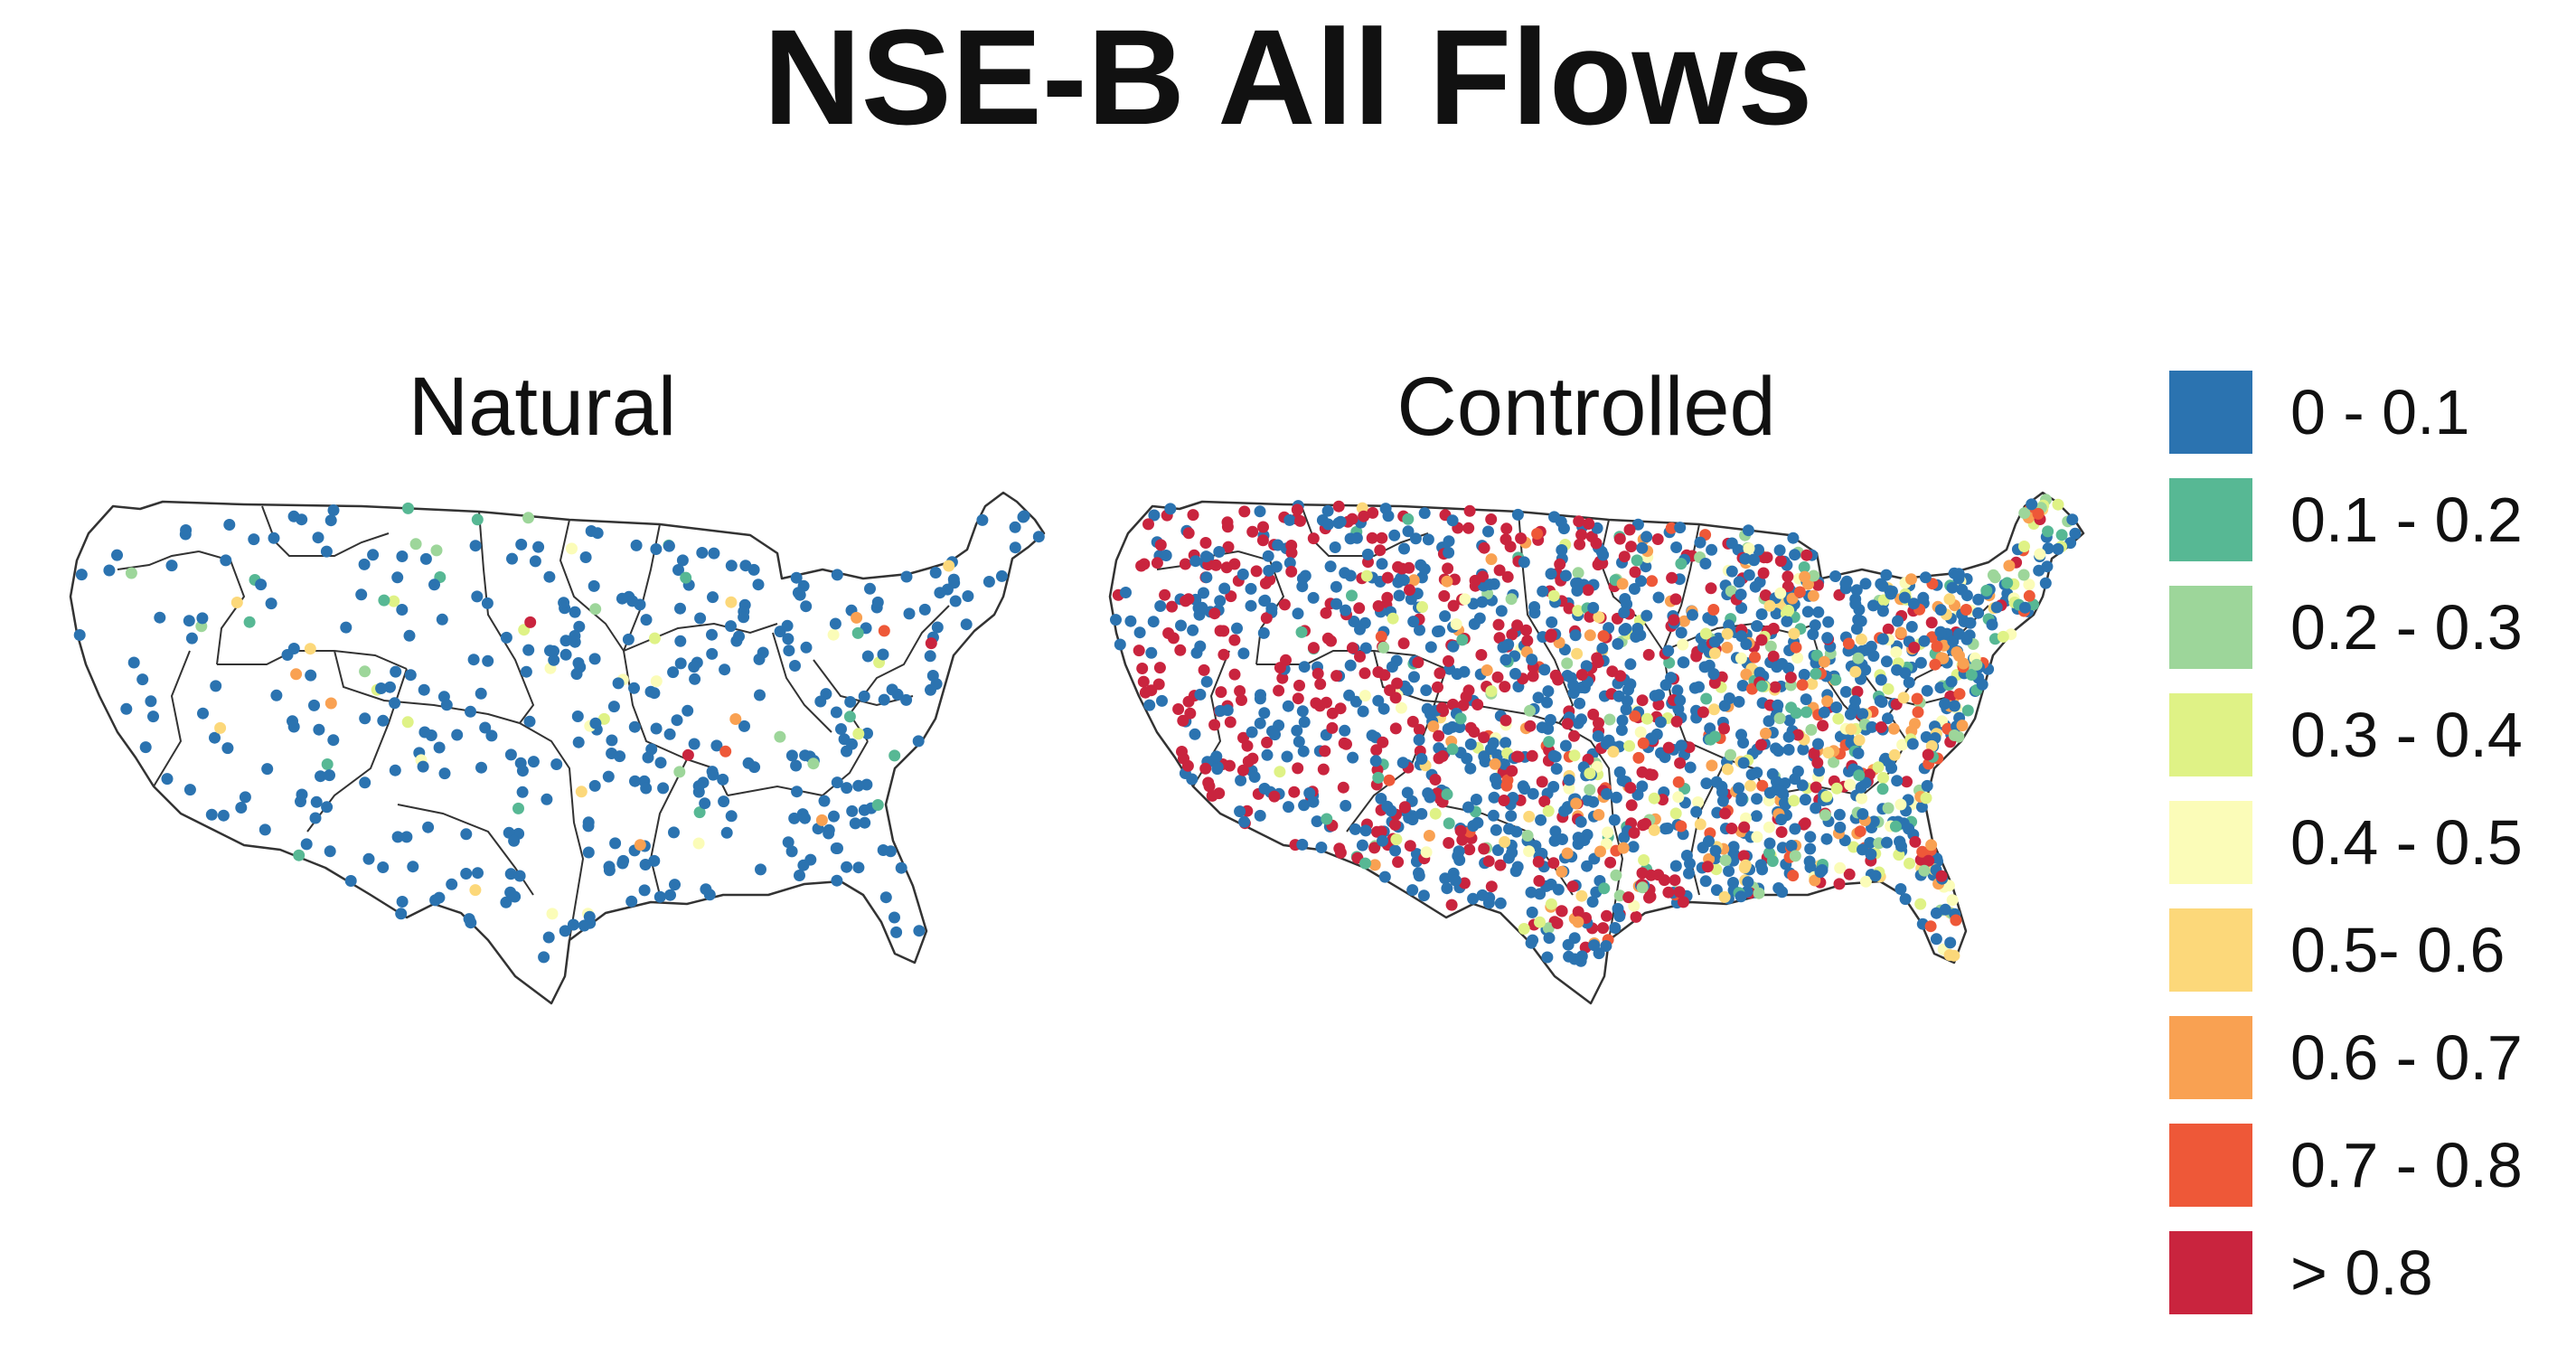  I want to click on legend-label-2: 0.2 - 0.3, so click(2406, 627).